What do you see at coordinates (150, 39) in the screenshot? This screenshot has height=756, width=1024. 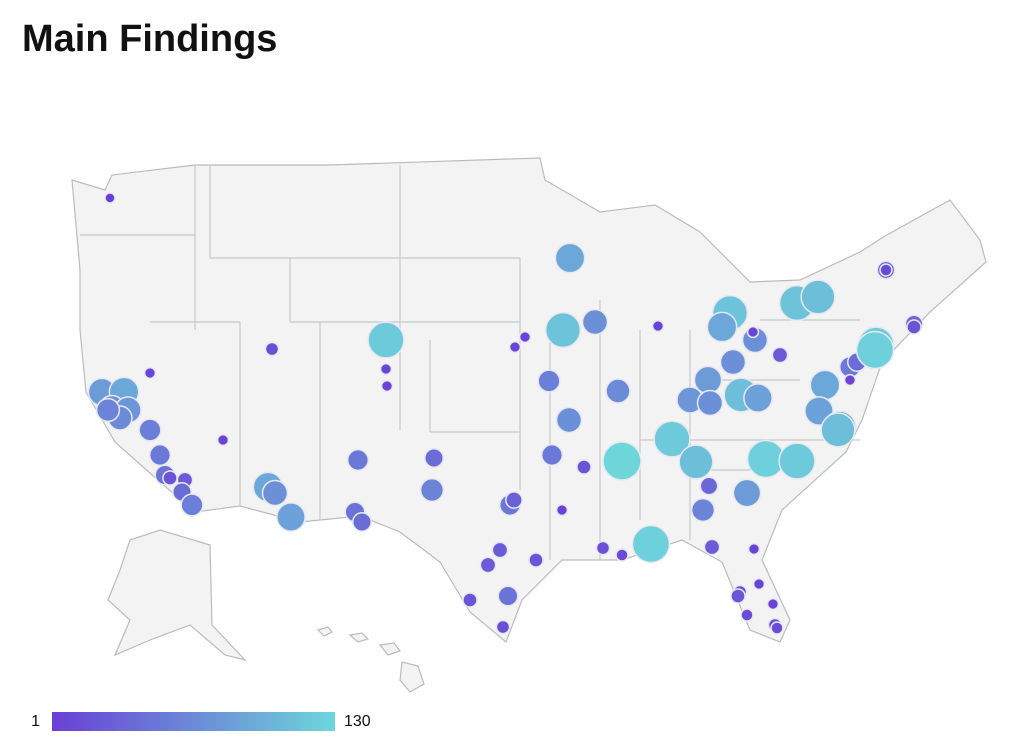 I see `page-title: Main Findings` at bounding box center [150, 39].